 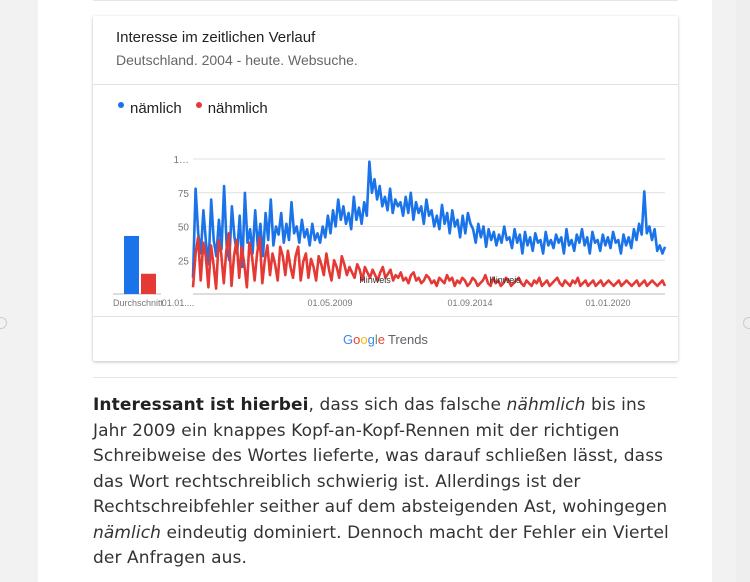 What do you see at coordinates (376, 339) in the screenshot?
I see `logo-letter: l` at bounding box center [376, 339].